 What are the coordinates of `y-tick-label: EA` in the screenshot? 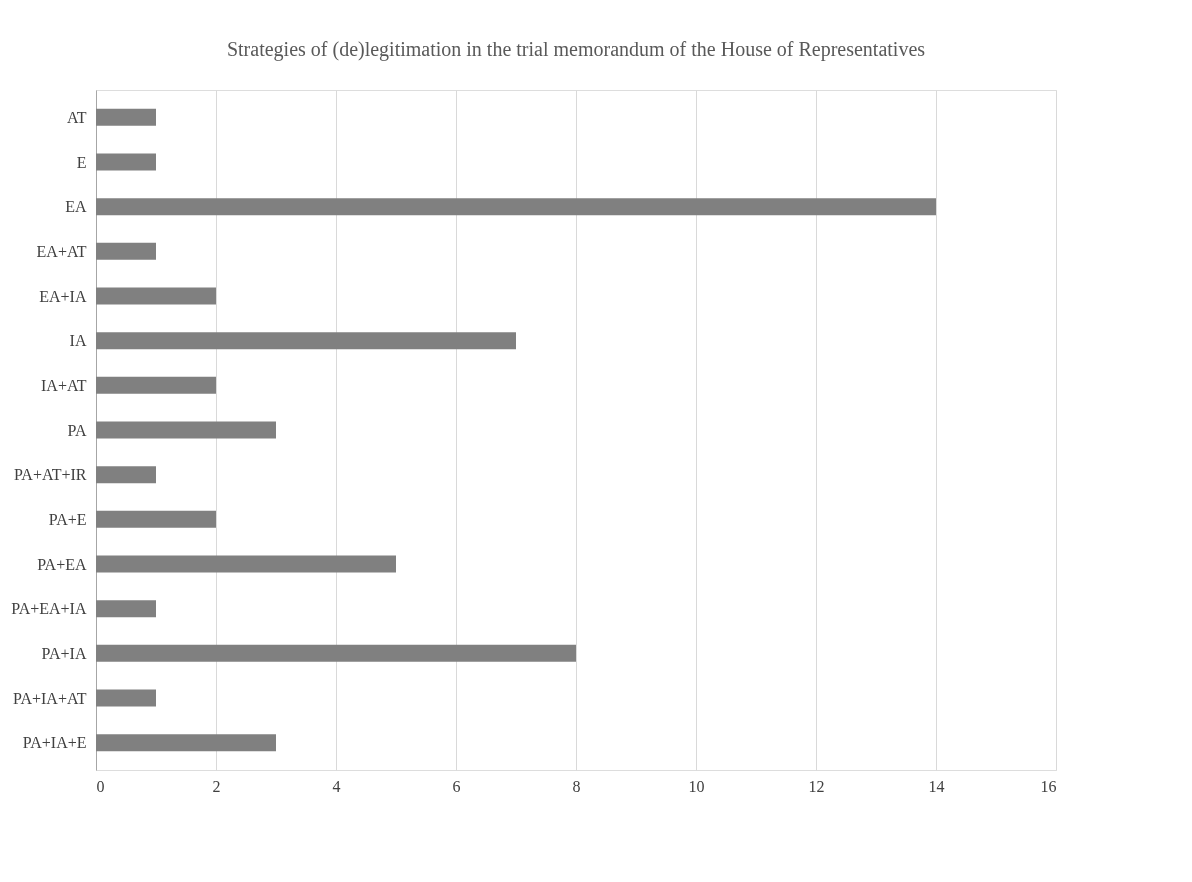 It's located at (76, 207).